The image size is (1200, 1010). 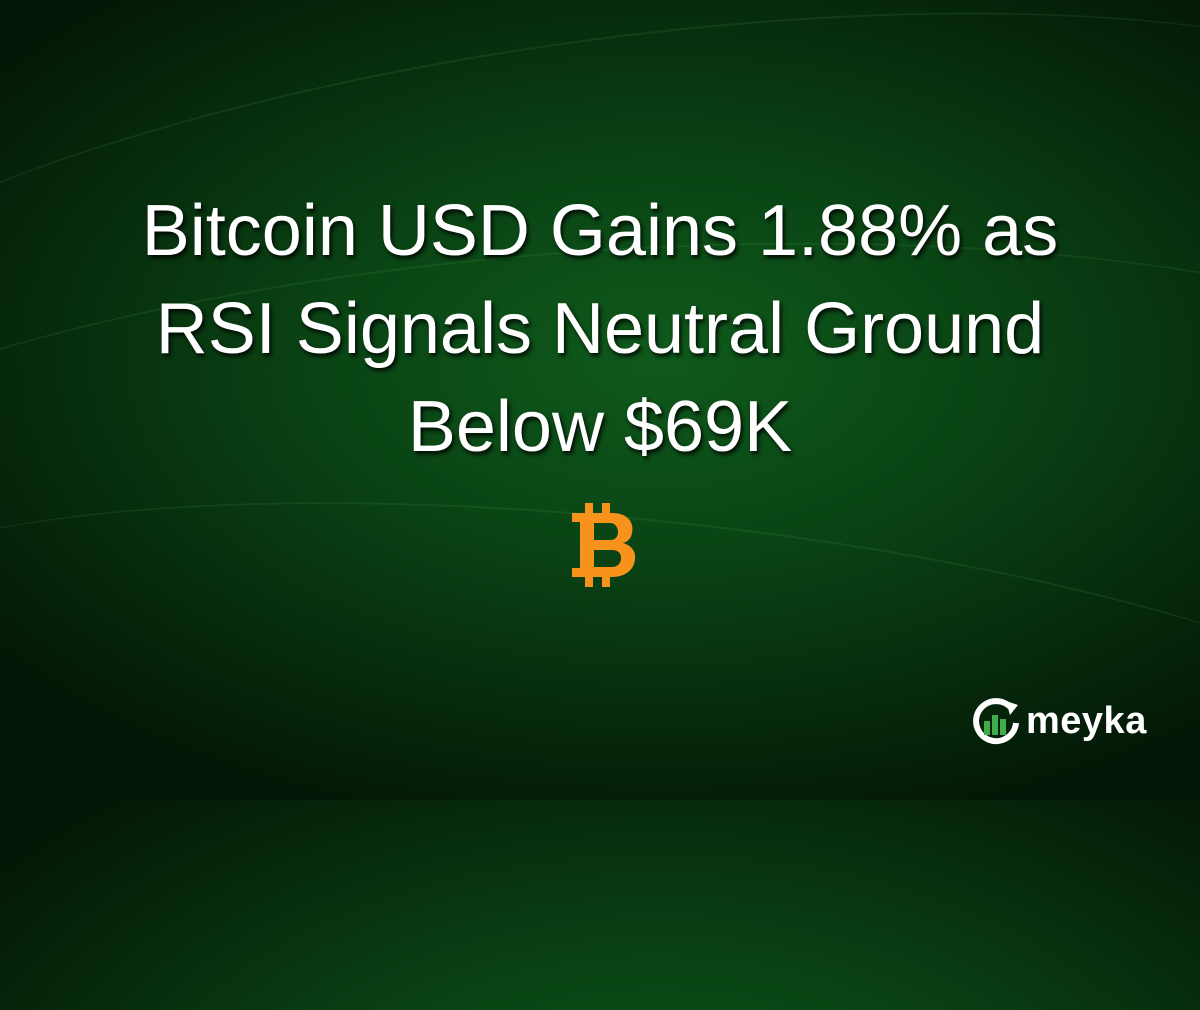 What do you see at coordinates (604, 545) in the screenshot?
I see `bitcoin-icon` at bounding box center [604, 545].